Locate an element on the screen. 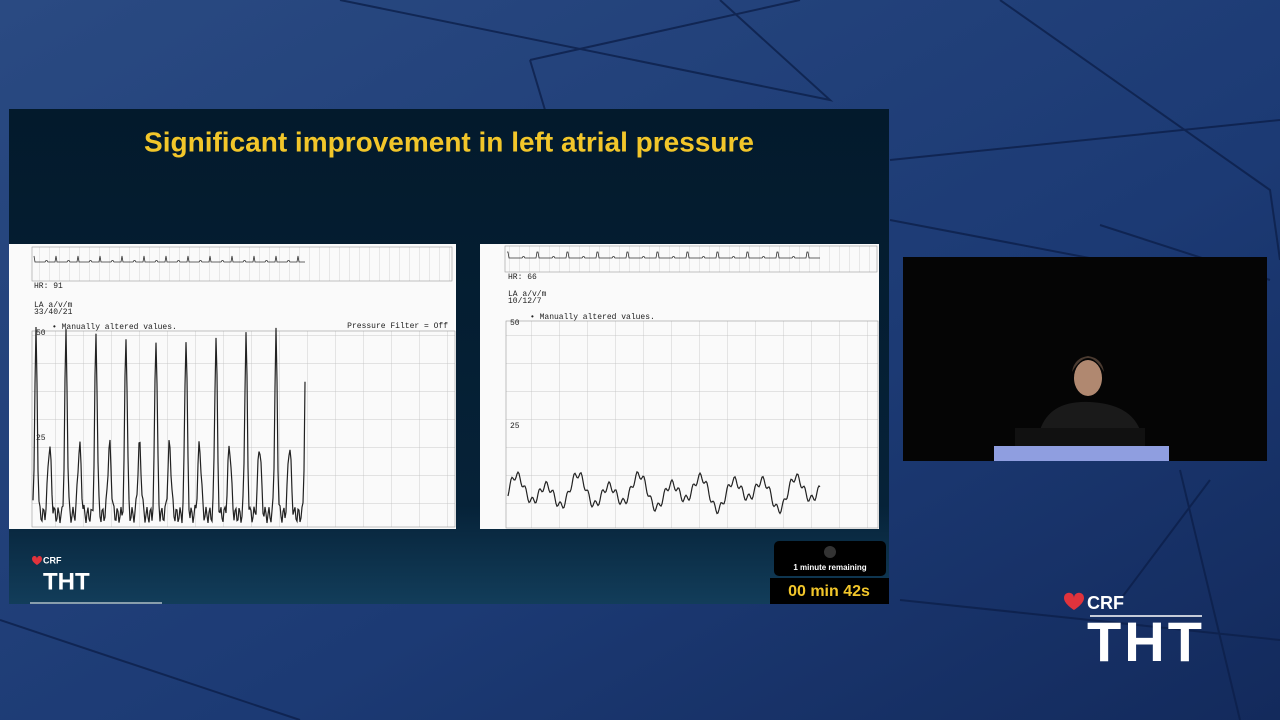 The height and width of the screenshot is (720, 1280). event-logo: CRF THT is located at coordinates (1133, 632).